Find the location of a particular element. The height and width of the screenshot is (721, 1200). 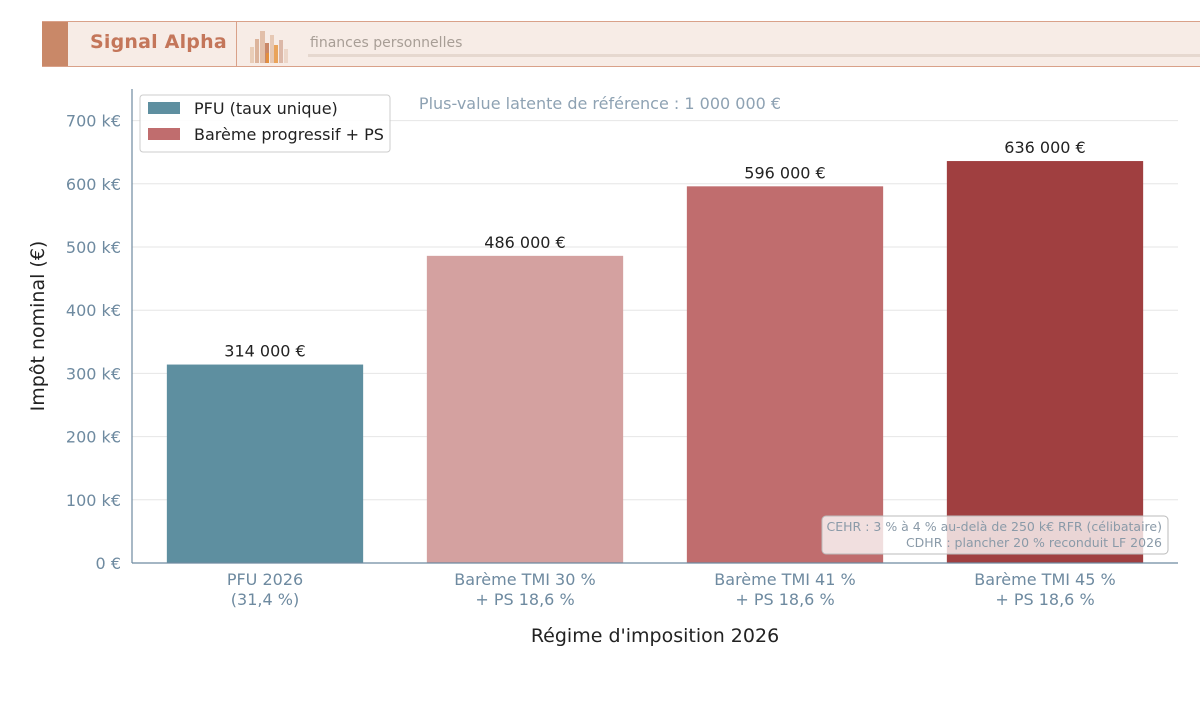

header-banner: Signal Alpha finances personnelles is located at coordinates (621, 44).